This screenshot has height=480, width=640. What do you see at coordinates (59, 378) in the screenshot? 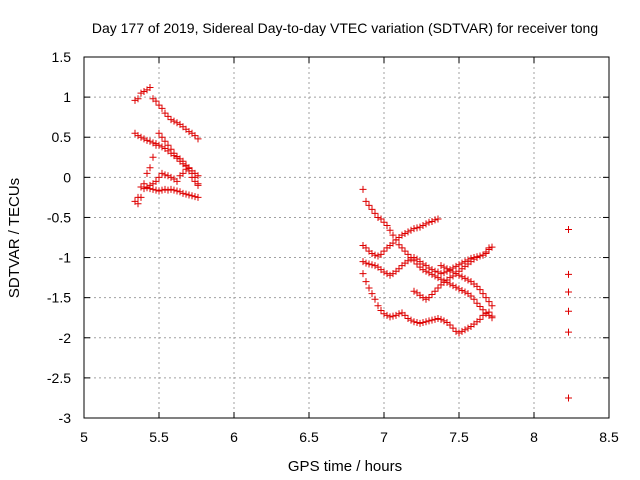
I see `y-tick-label: -2.5` at bounding box center [59, 378].